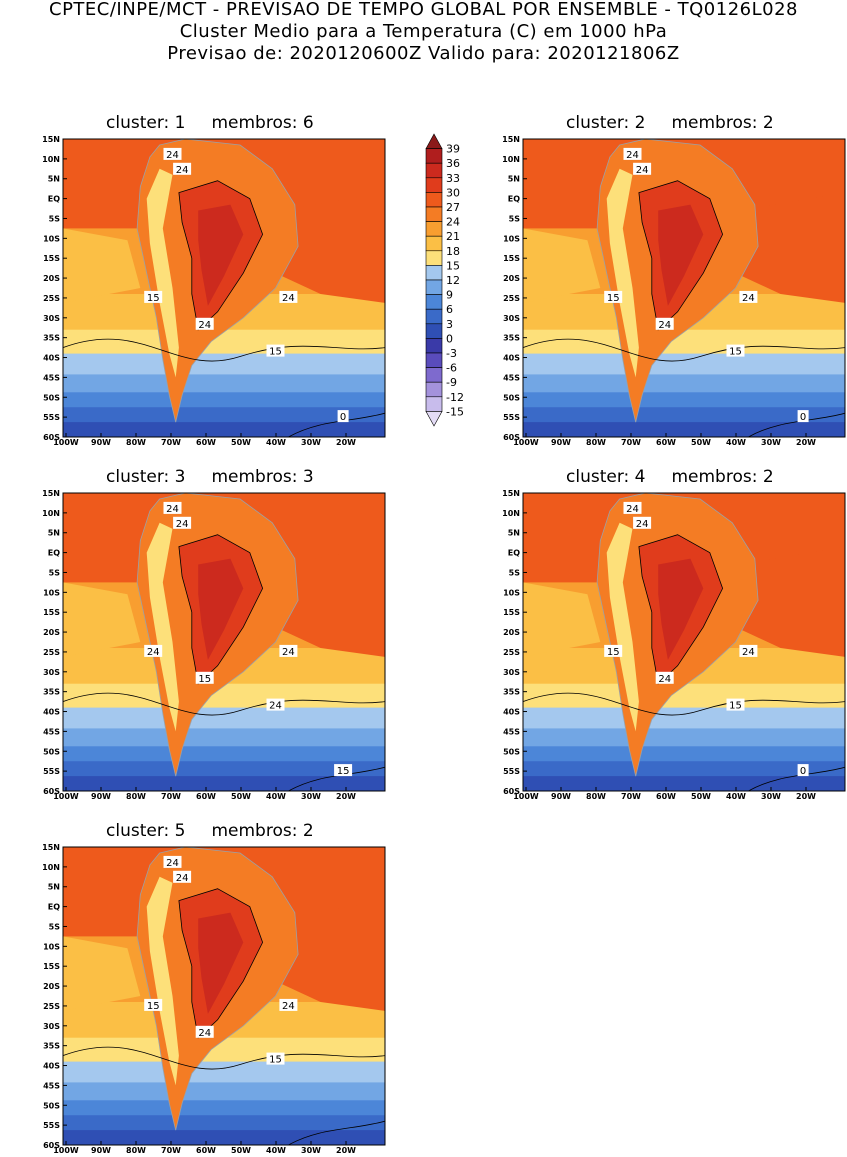  I want to click on colorbar-label: -3, so click(451, 353).